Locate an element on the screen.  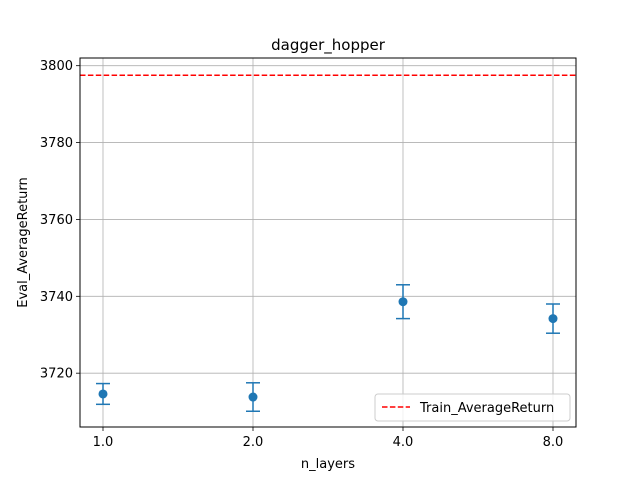
y-axis-ticks: 3720 3740 3760 3780 3800 is located at coordinates (60, 220).